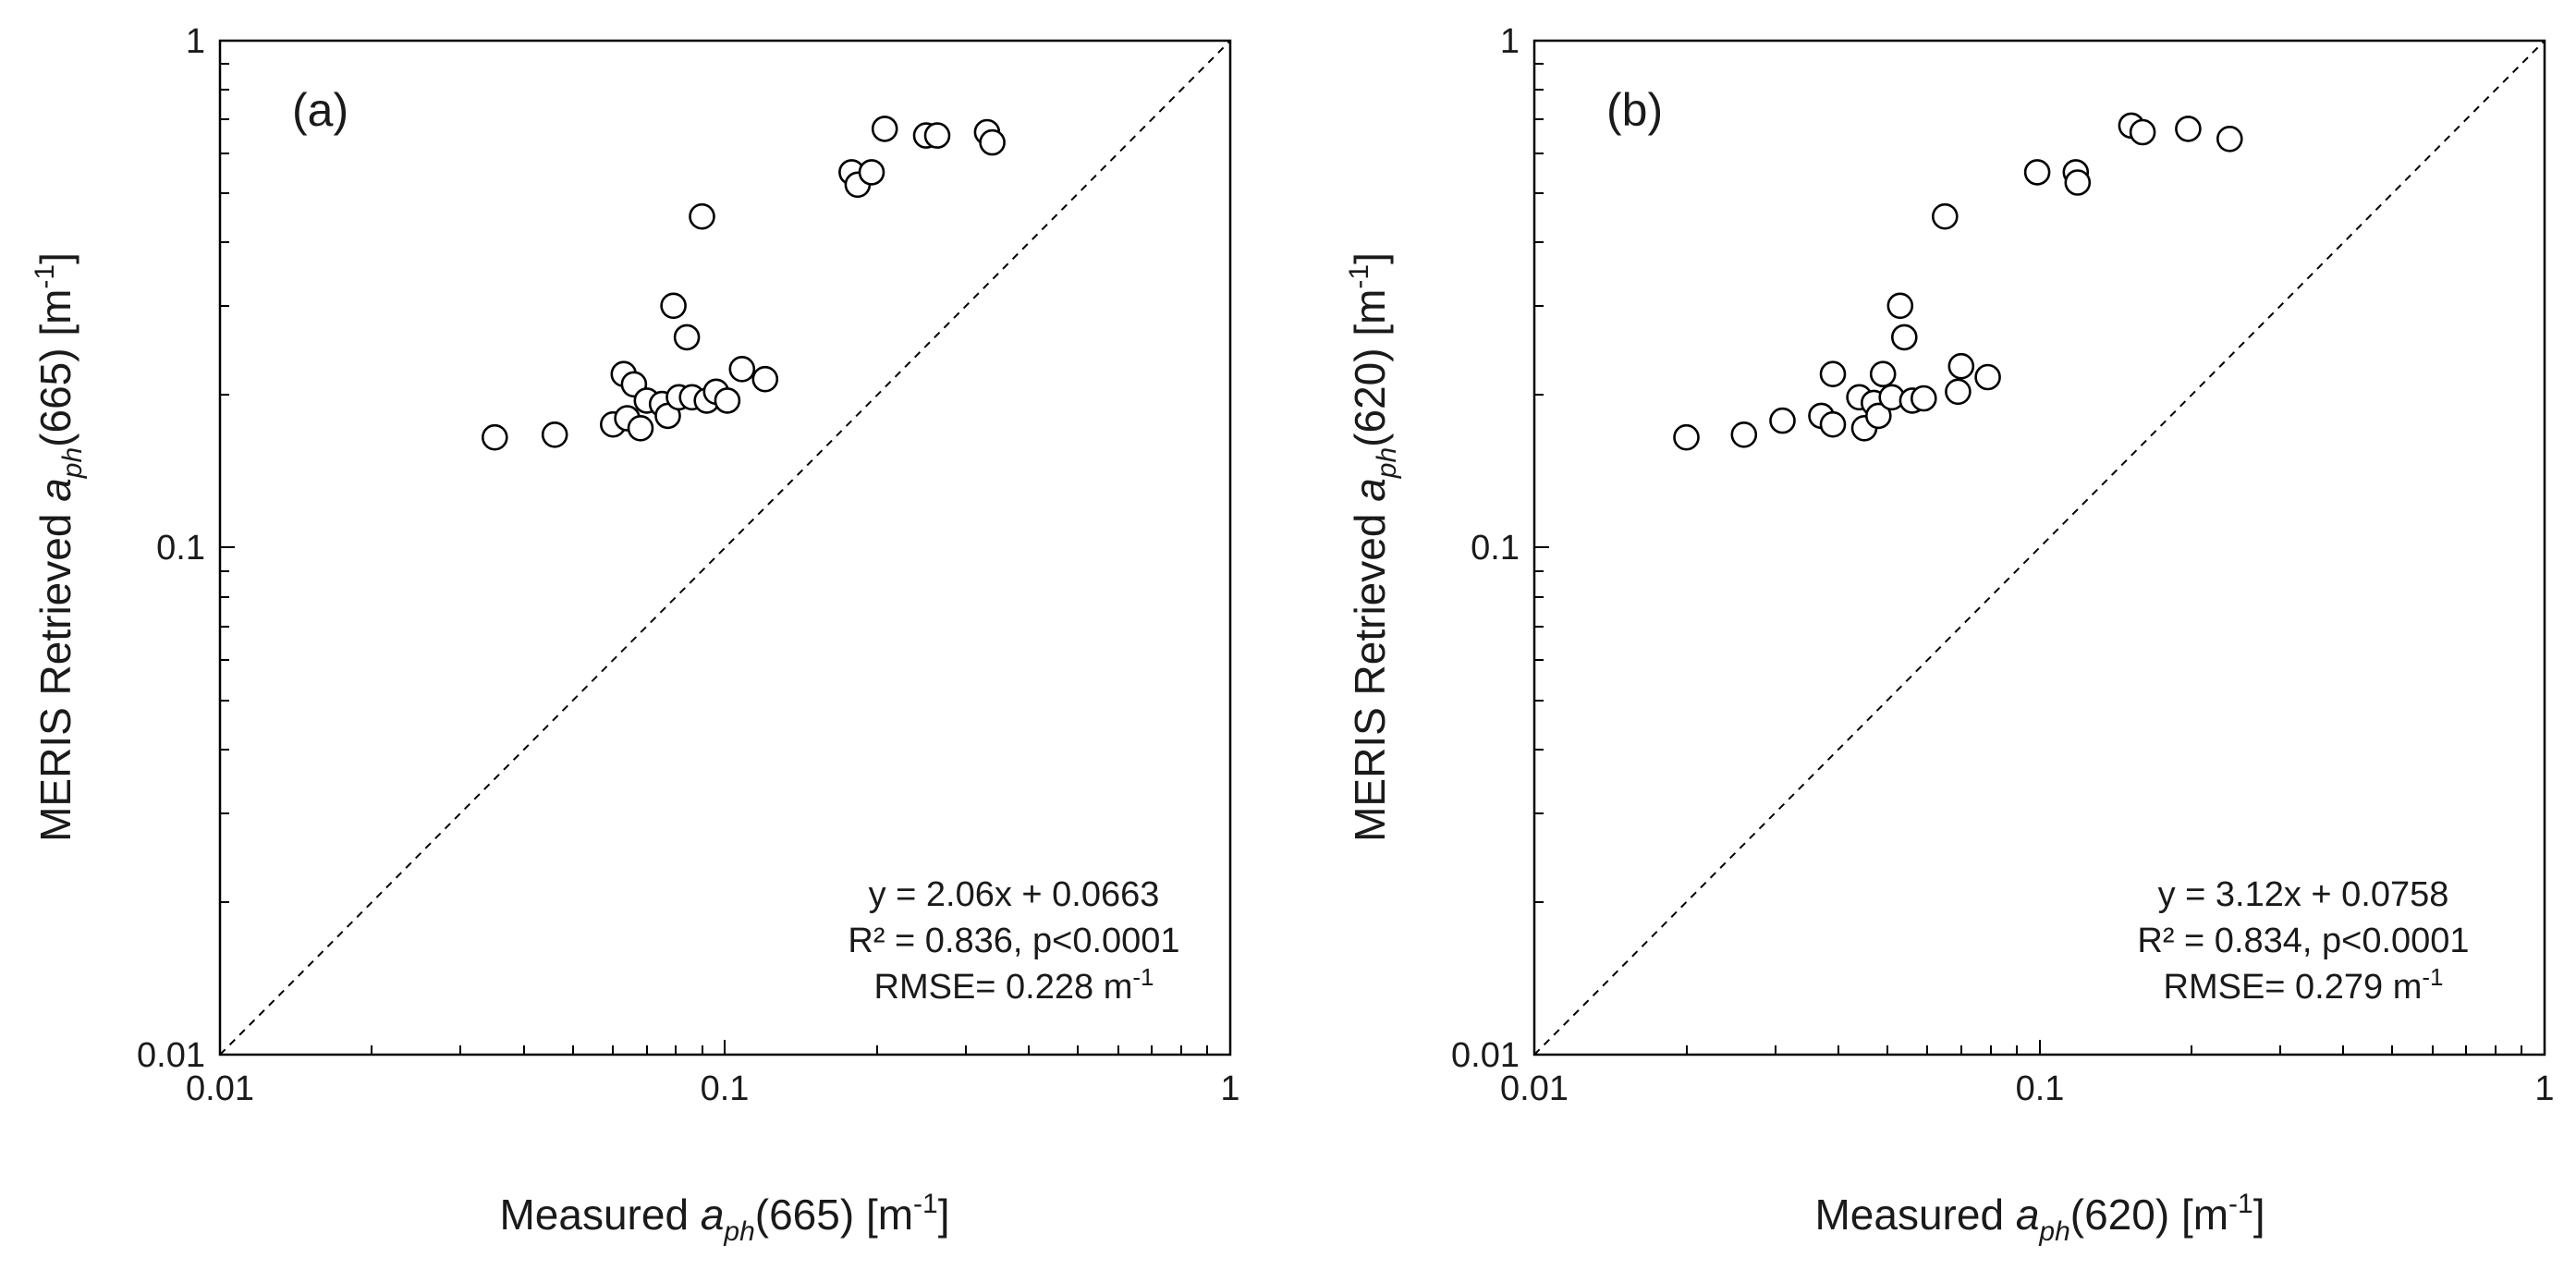 The width and height of the screenshot is (2576, 1270). What do you see at coordinates (220, 1088) in the screenshot?
I see `x-tick-label-a-0: 0.01` at bounding box center [220, 1088].